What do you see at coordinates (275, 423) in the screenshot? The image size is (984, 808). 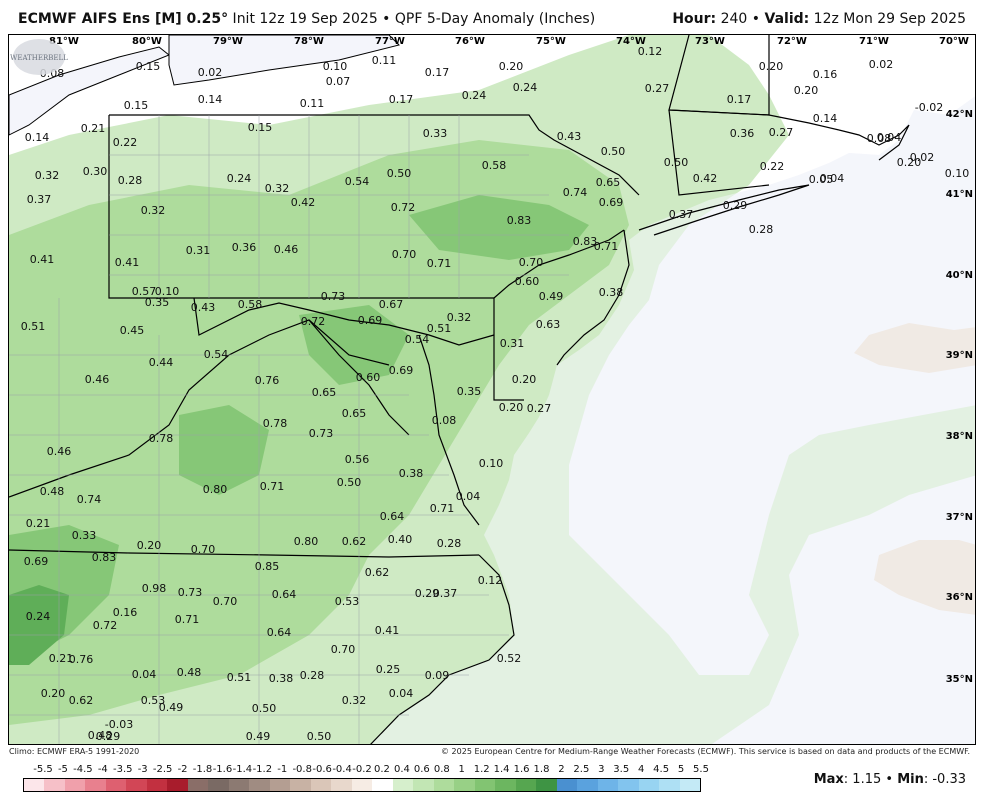 I see `anomaly-value: 0.78` at bounding box center [275, 423].